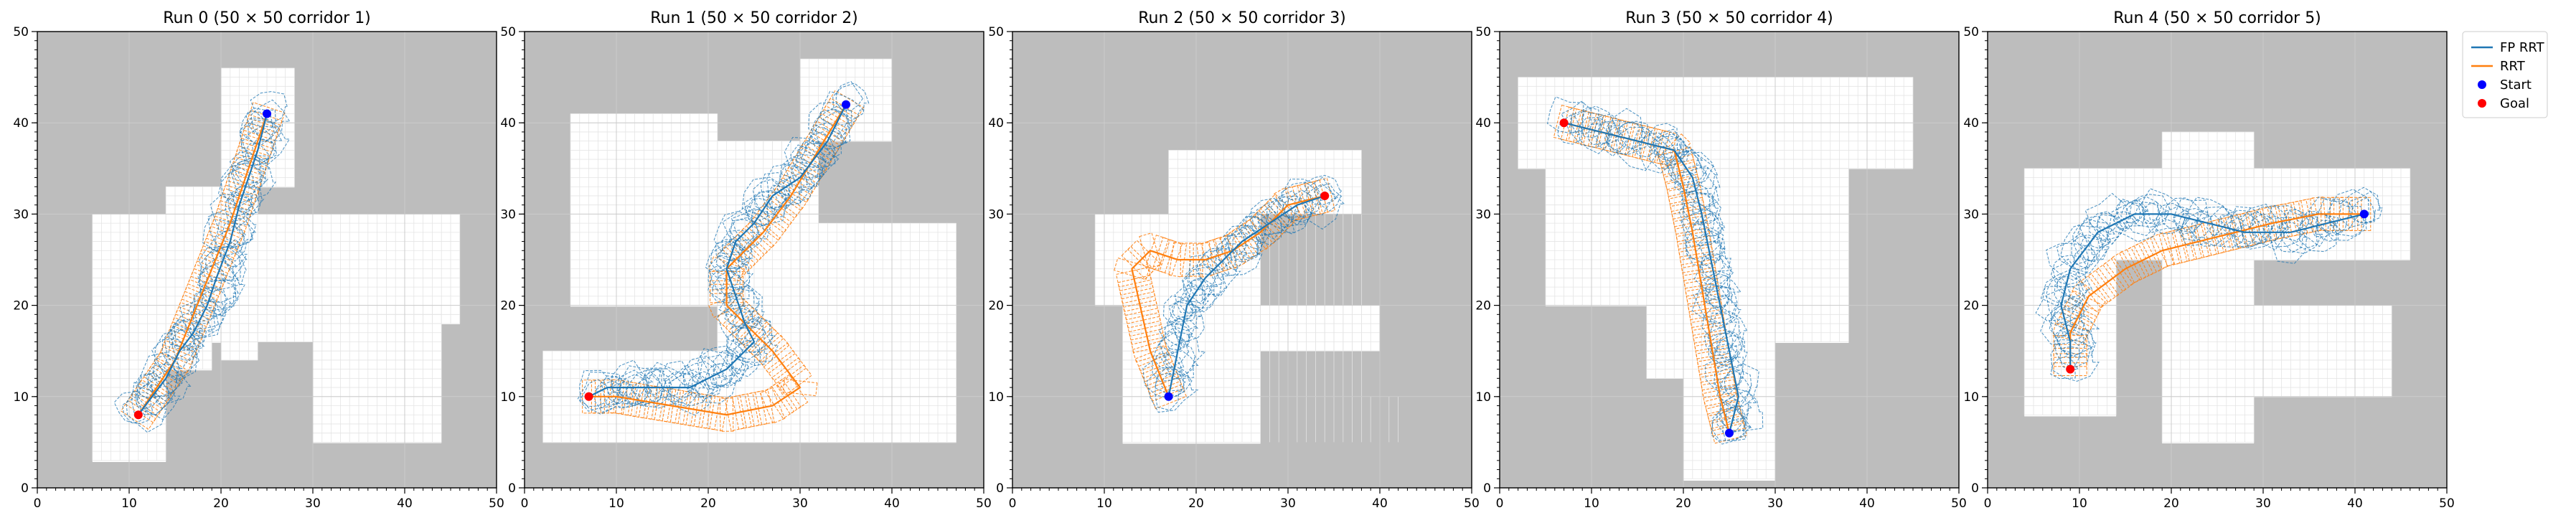  I want to click on x-tick-label: 10, so click(129, 504).